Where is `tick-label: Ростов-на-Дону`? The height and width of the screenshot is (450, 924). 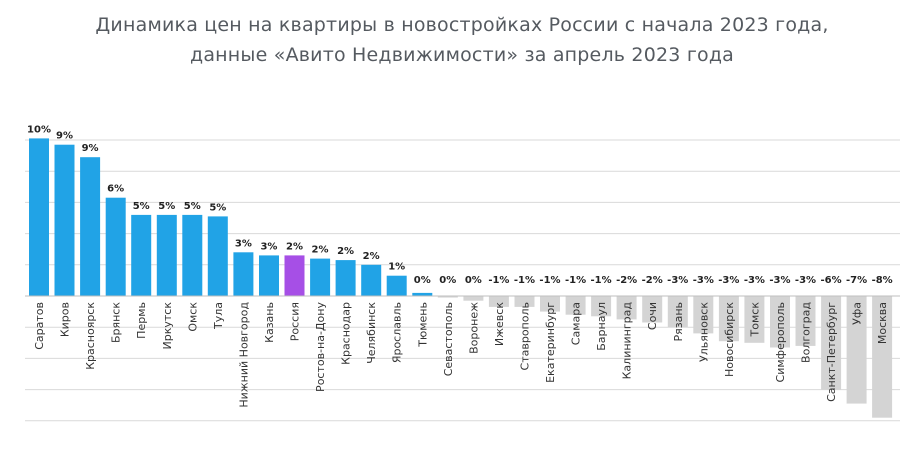 tick-label: Ростов-на-Дону is located at coordinates (320, 347).